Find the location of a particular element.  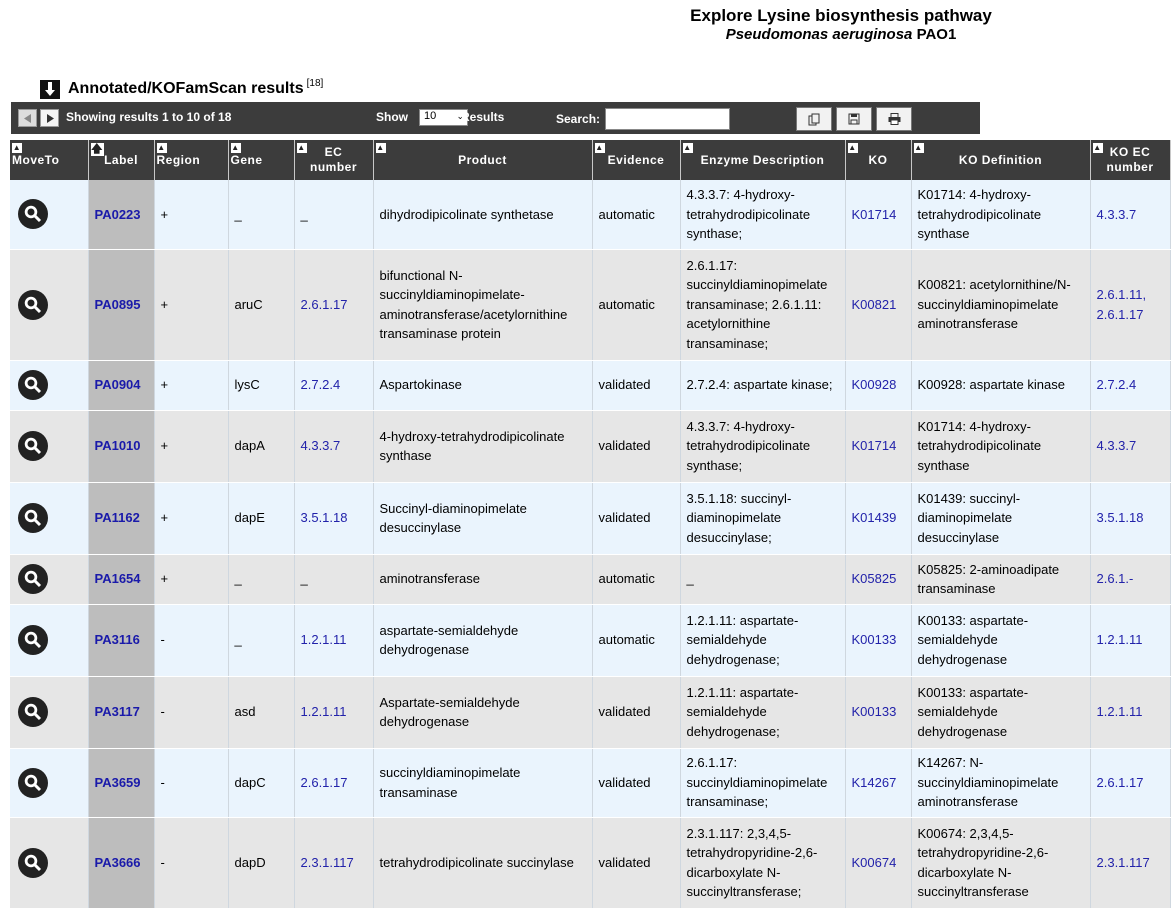

search-input is located at coordinates (667, 119).